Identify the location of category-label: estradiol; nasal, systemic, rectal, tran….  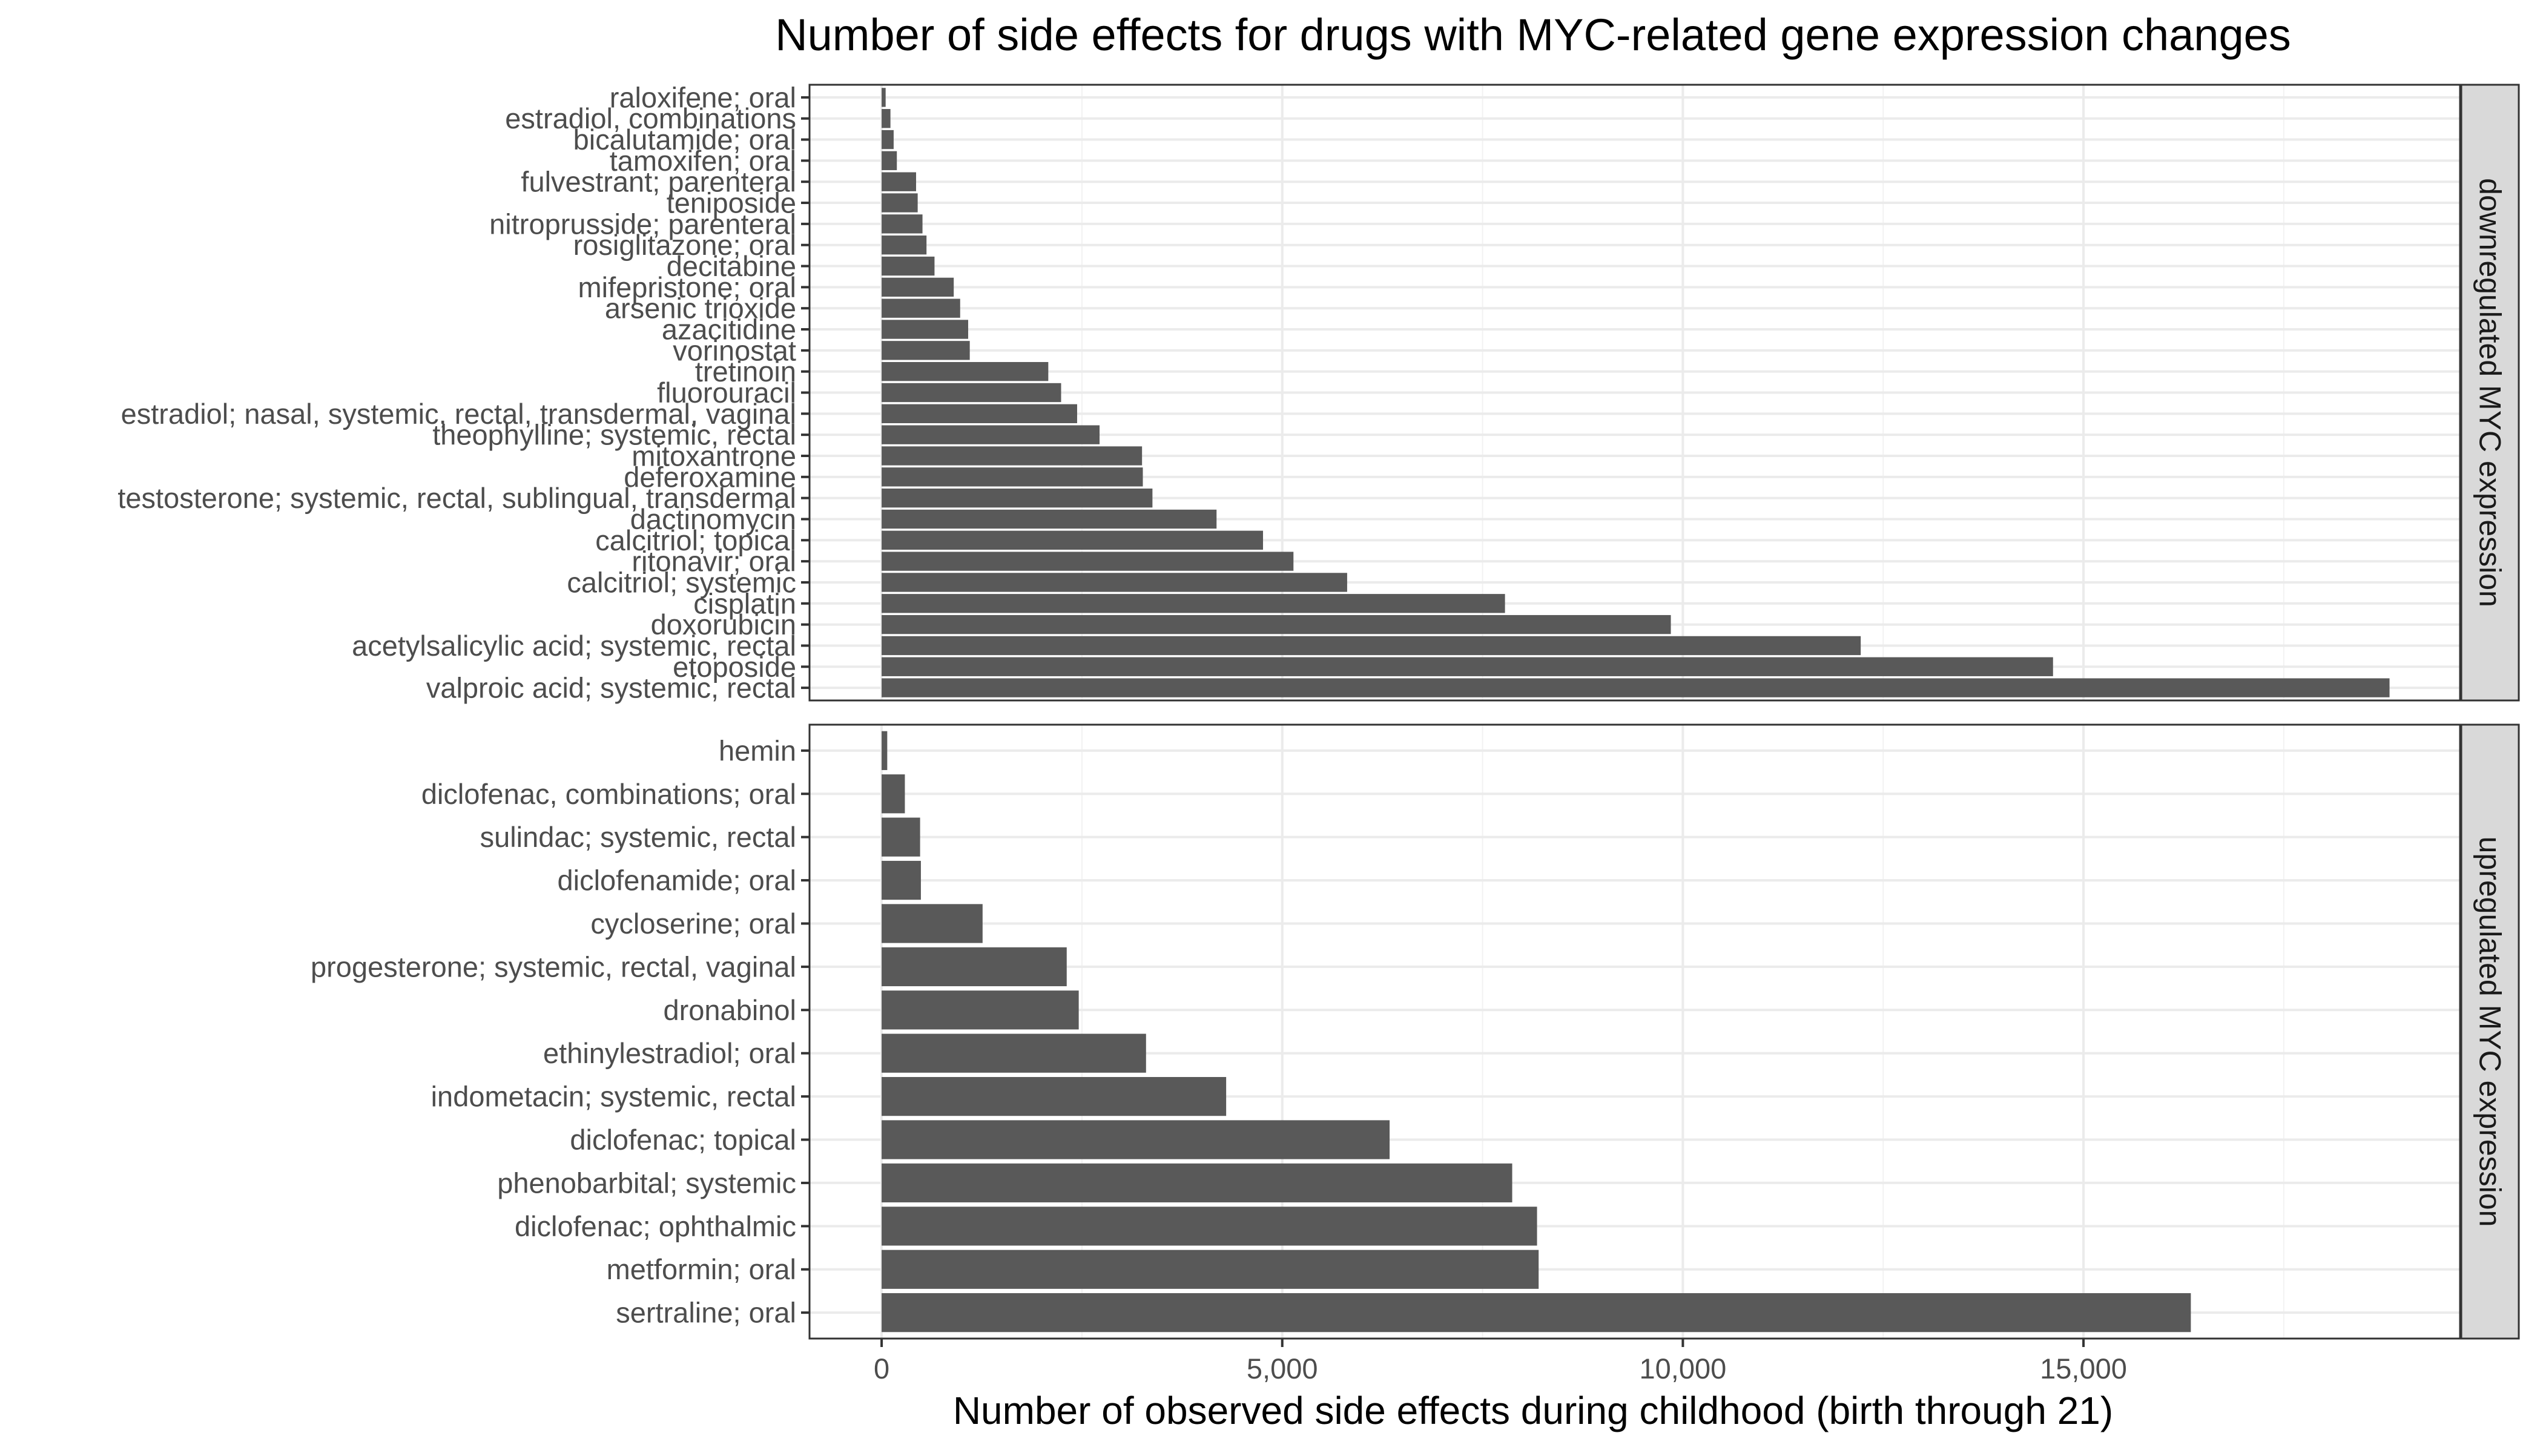
(459, 414).